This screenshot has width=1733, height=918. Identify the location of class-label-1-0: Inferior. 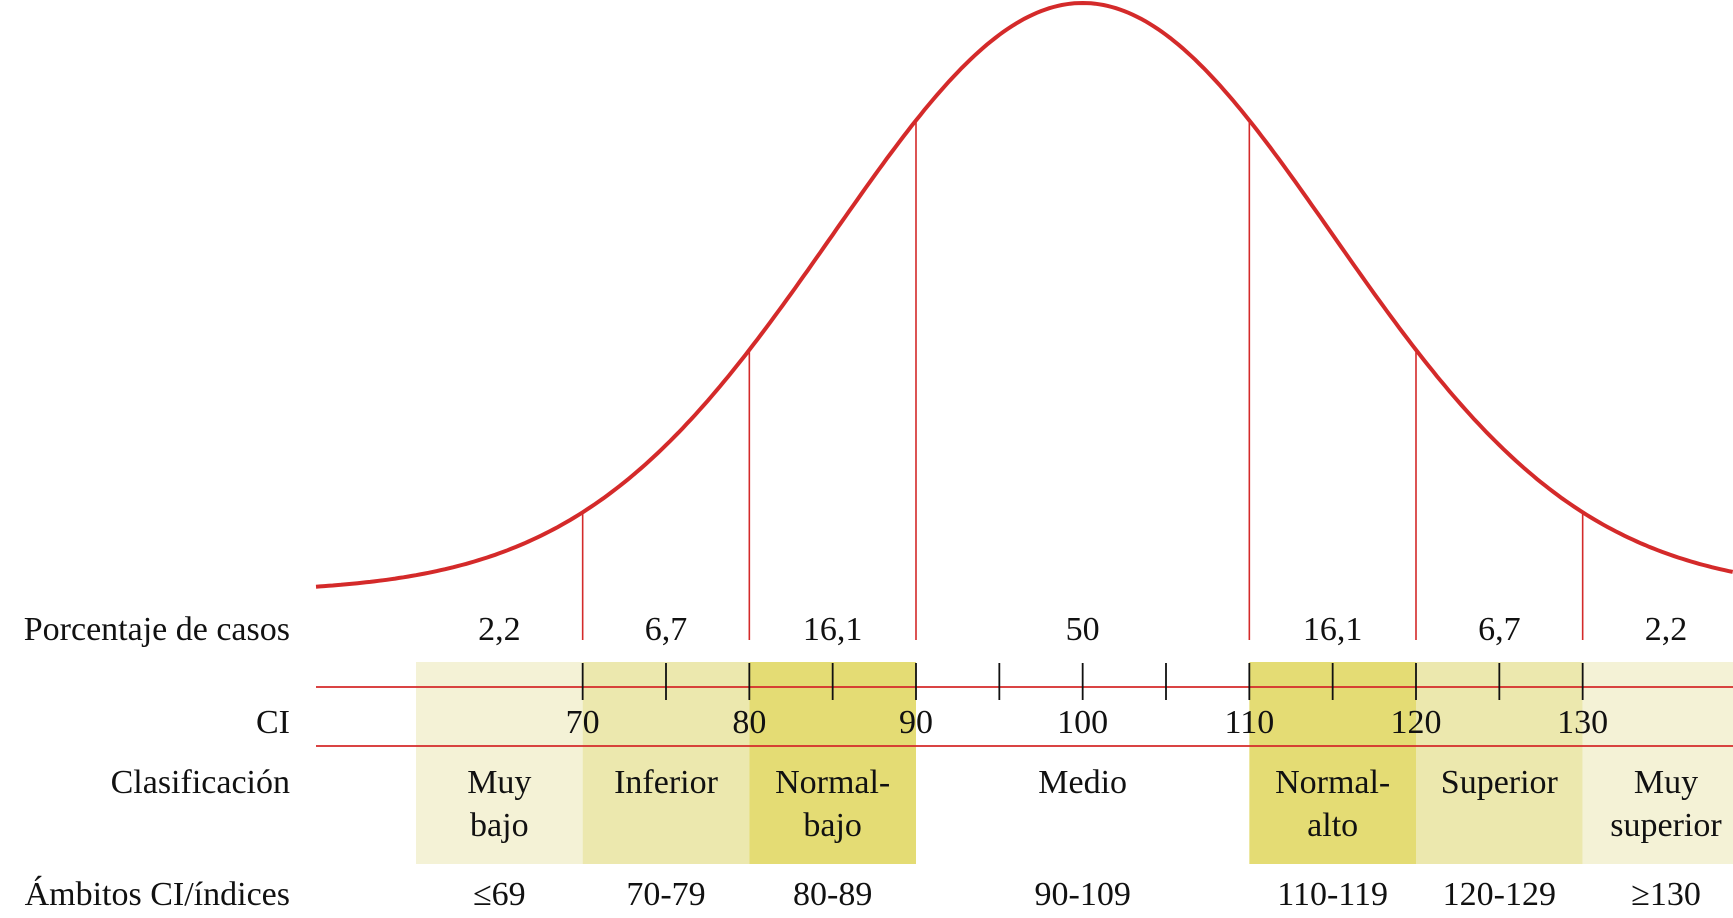
(666, 782).